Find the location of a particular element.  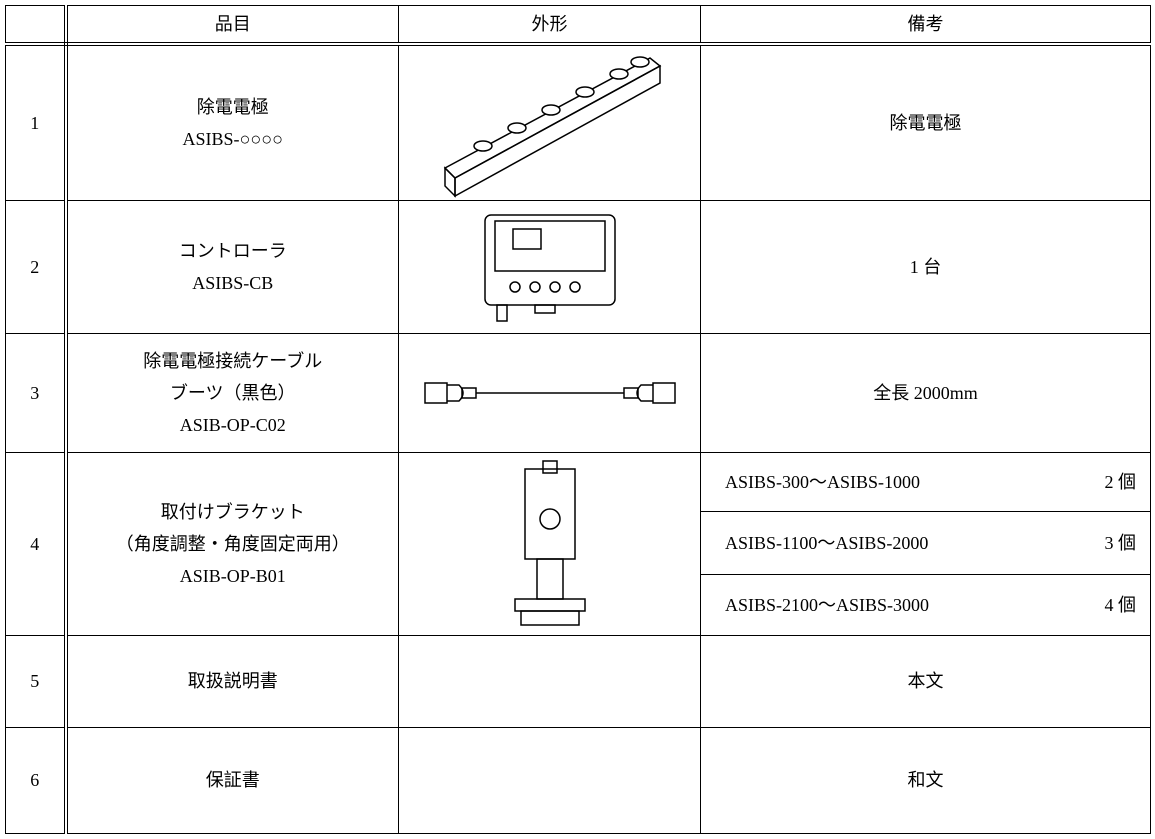

row: ASIBS-2100～ASIBS-3000 4 個 is located at coordinates (578, 604).